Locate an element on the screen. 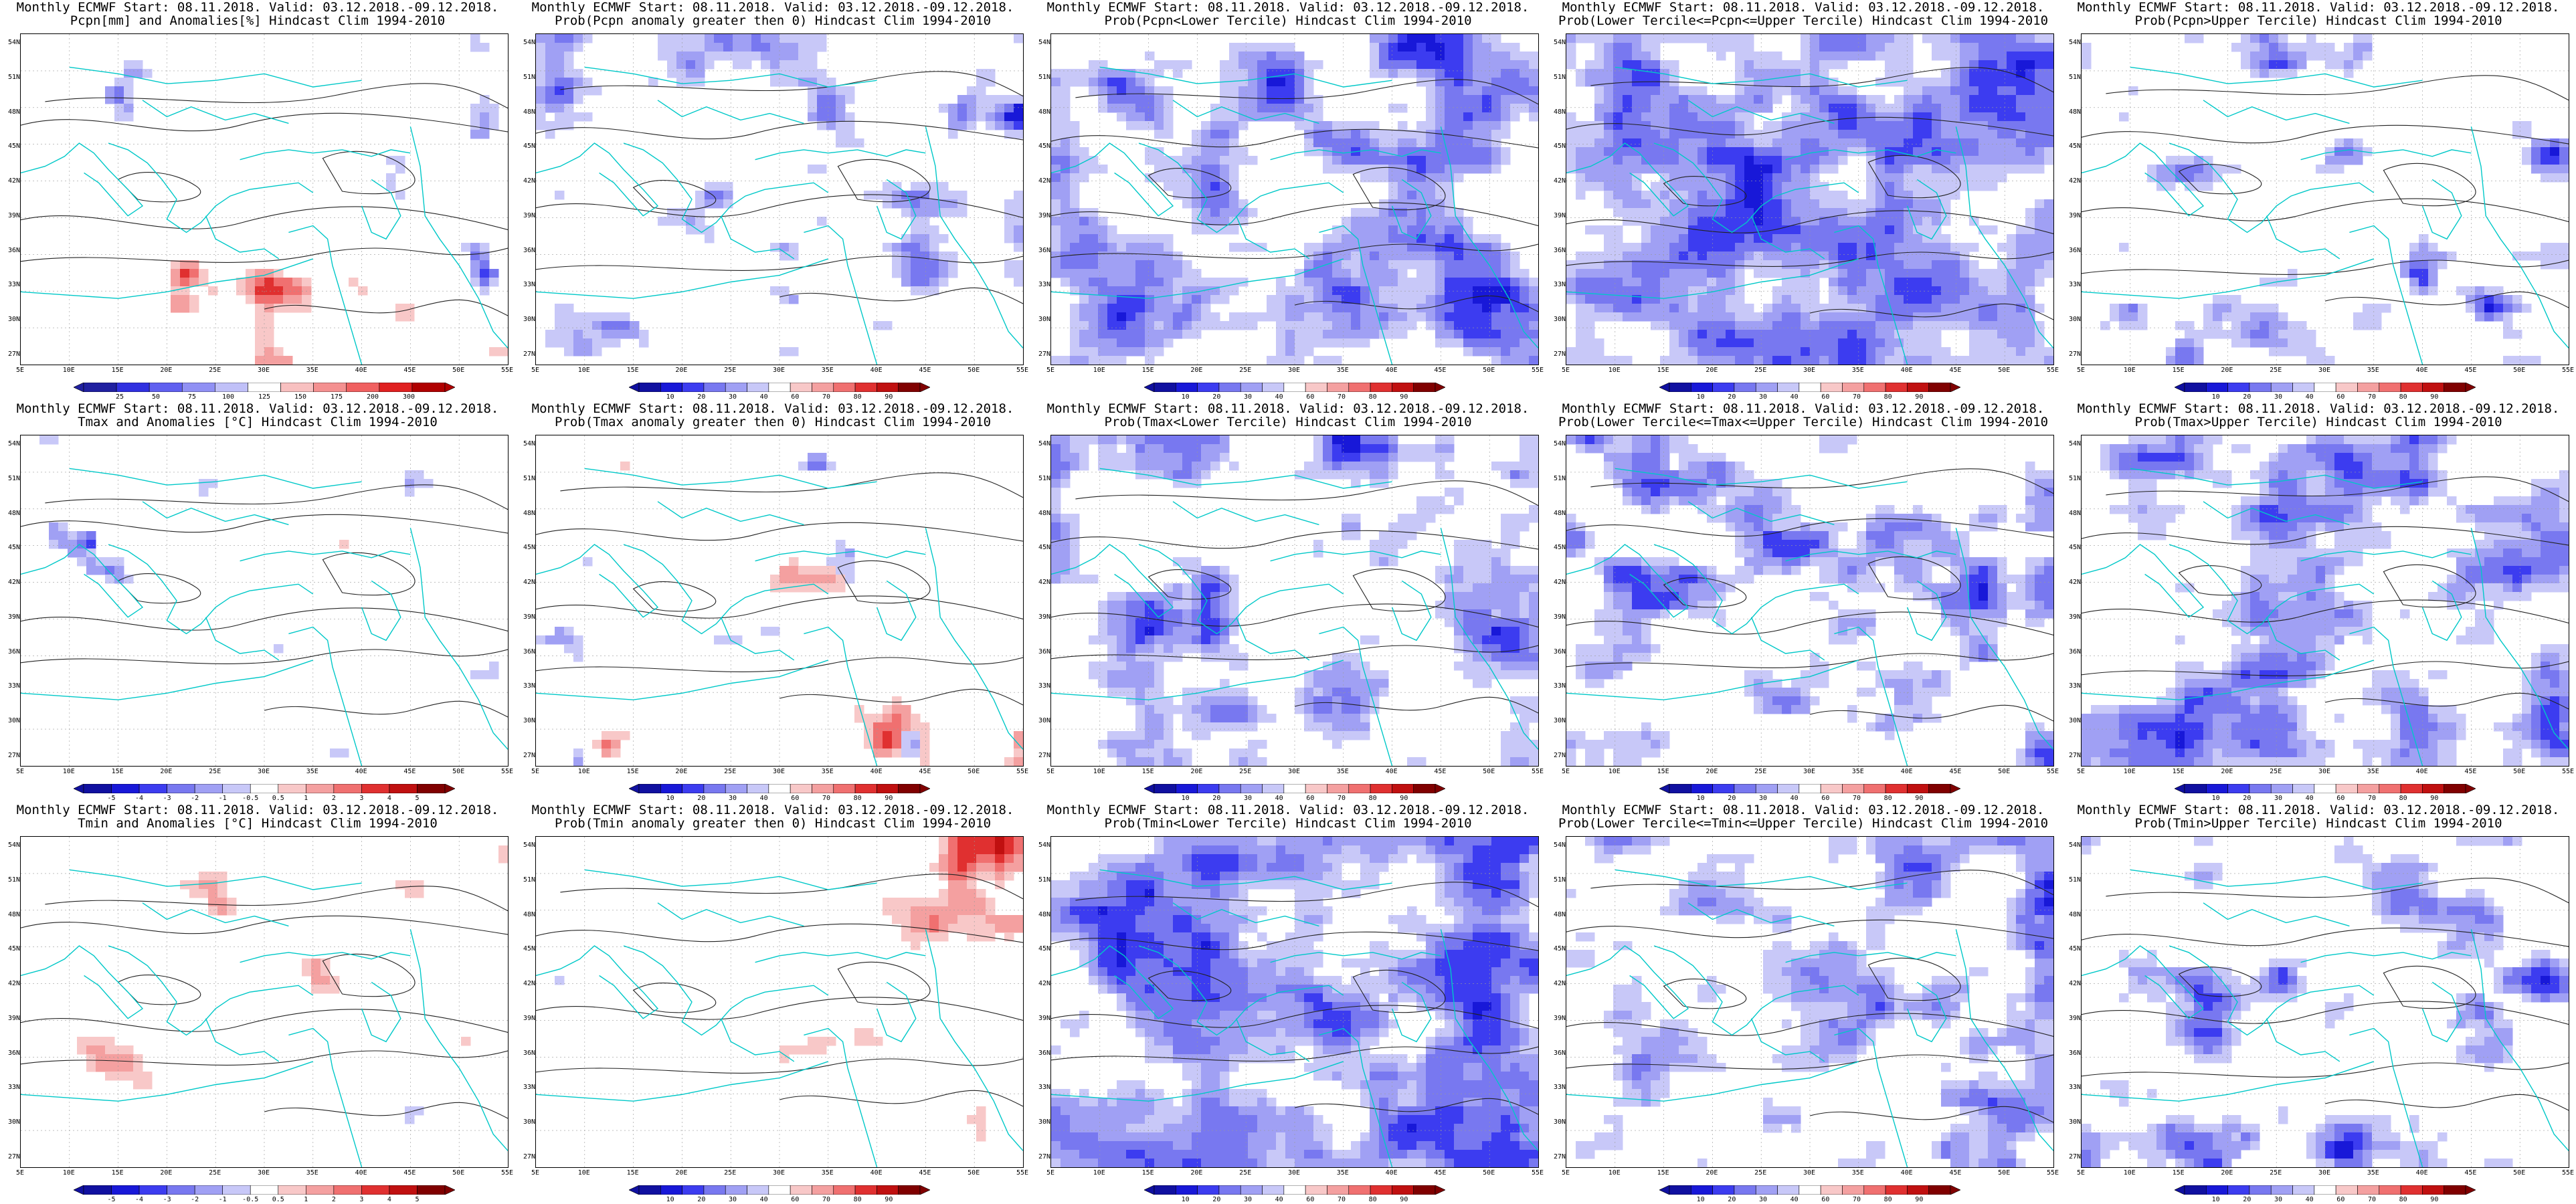 This screenshot has width=2576, height=1204. lon-tick-label: 55E is located at coordinates (1022, 1173).